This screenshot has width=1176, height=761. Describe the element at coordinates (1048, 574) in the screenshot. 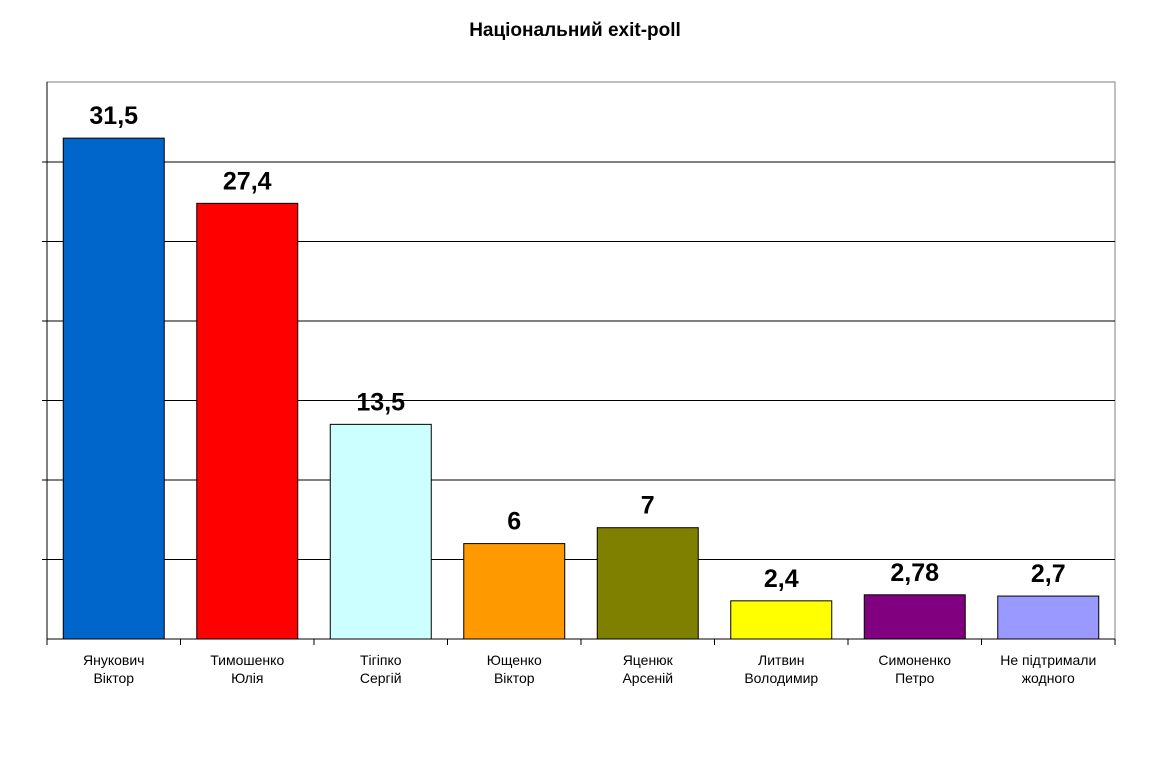

I see `value-label: 2,7` at that location.